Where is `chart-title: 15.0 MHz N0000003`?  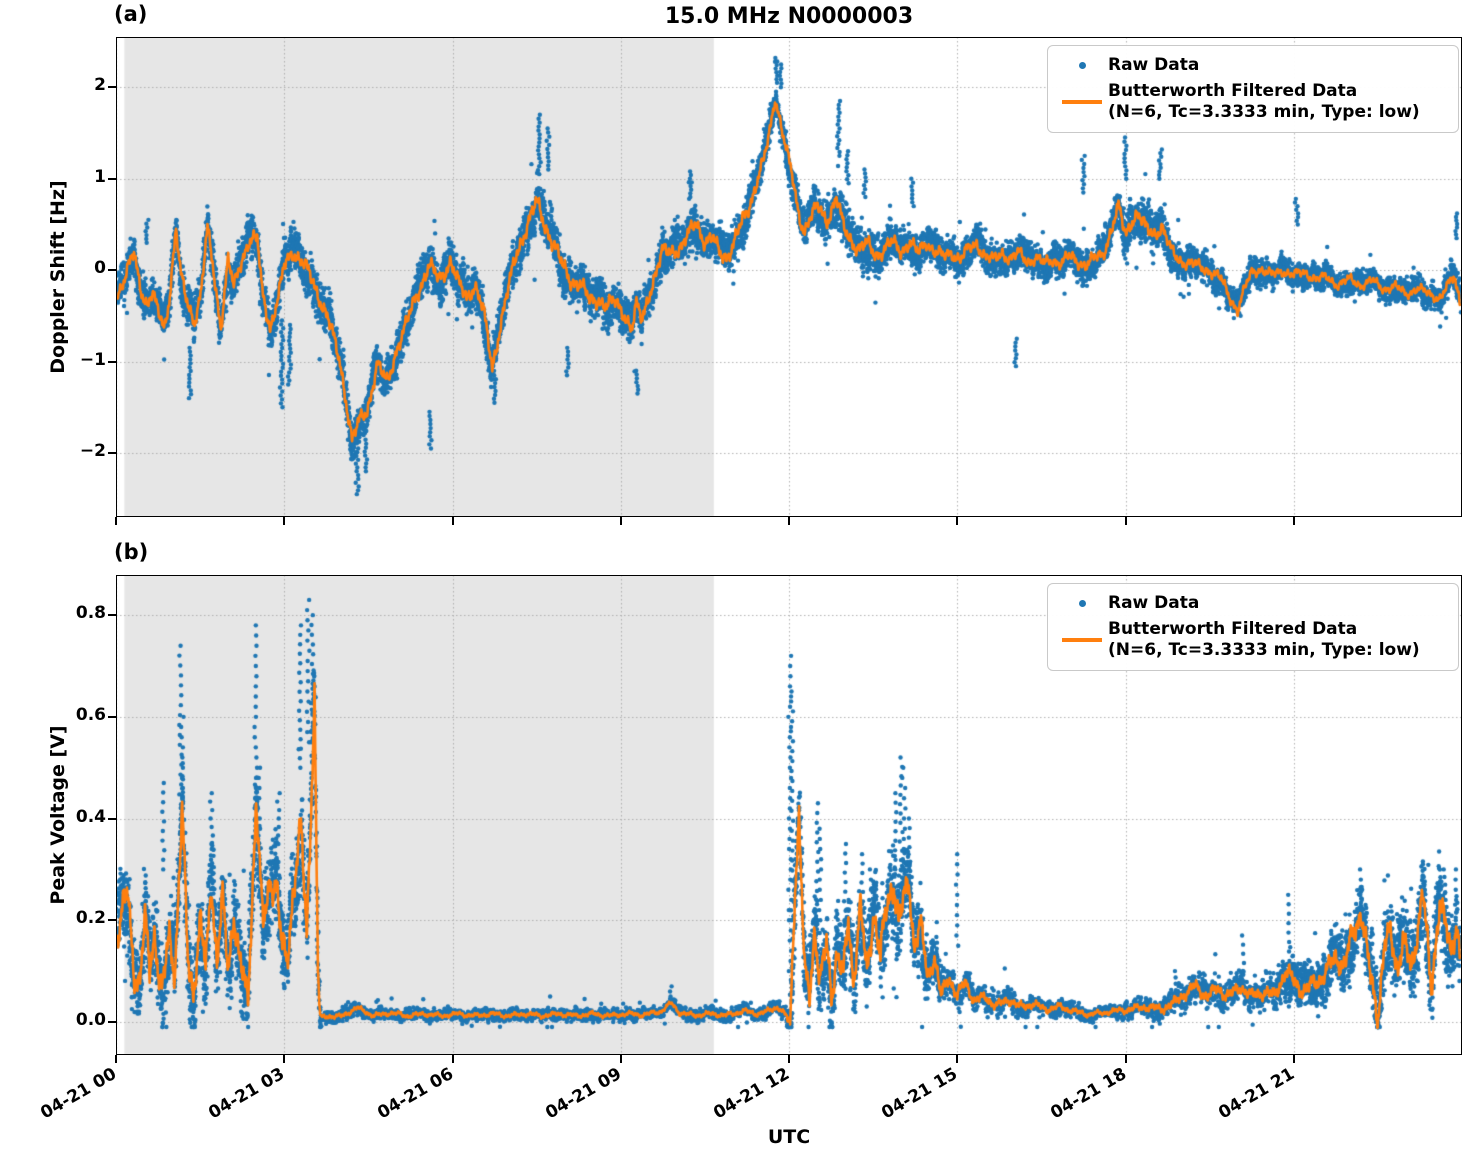 chart-title: 15.0 MHz N0000003 is located at coordinates (789, 16).